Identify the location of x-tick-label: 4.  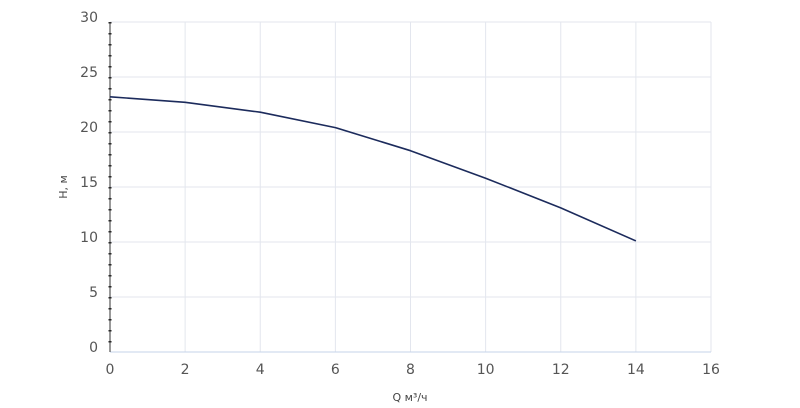
(260, 370).